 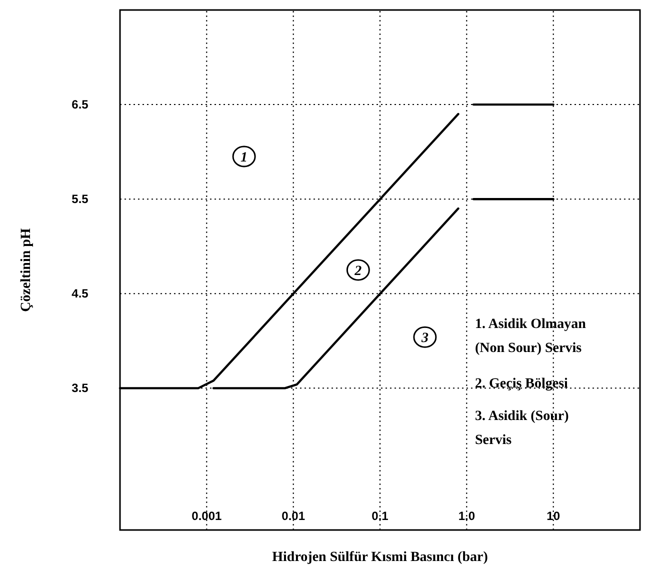 I want to click on y-axis-title: Çözeltinin pH, so click(x=26, y=270).